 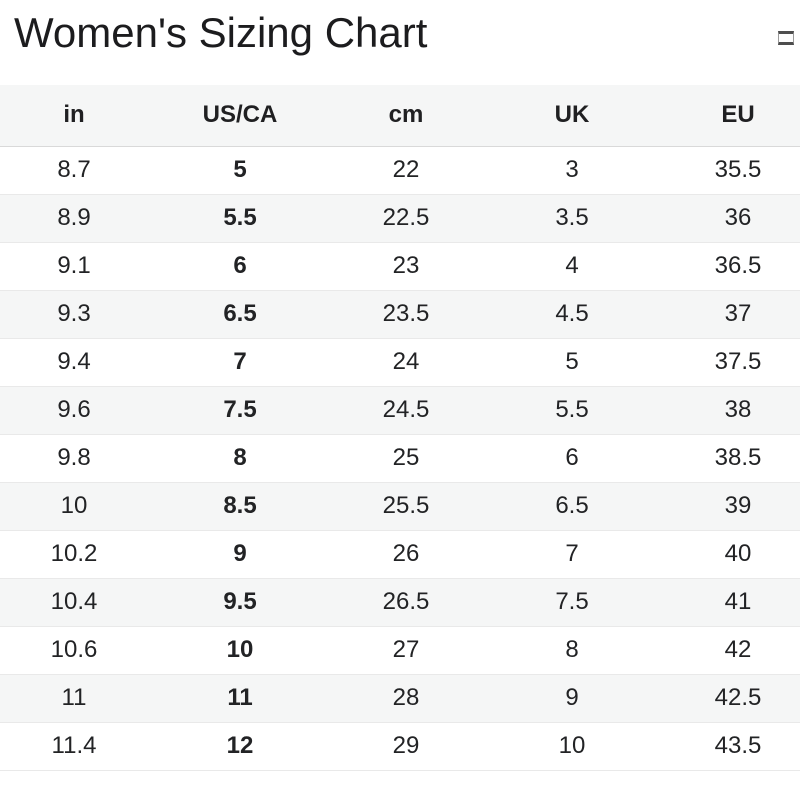 I want to click on table-row: 11.4 12 29 10 43.5, so click(x=400, y=746).